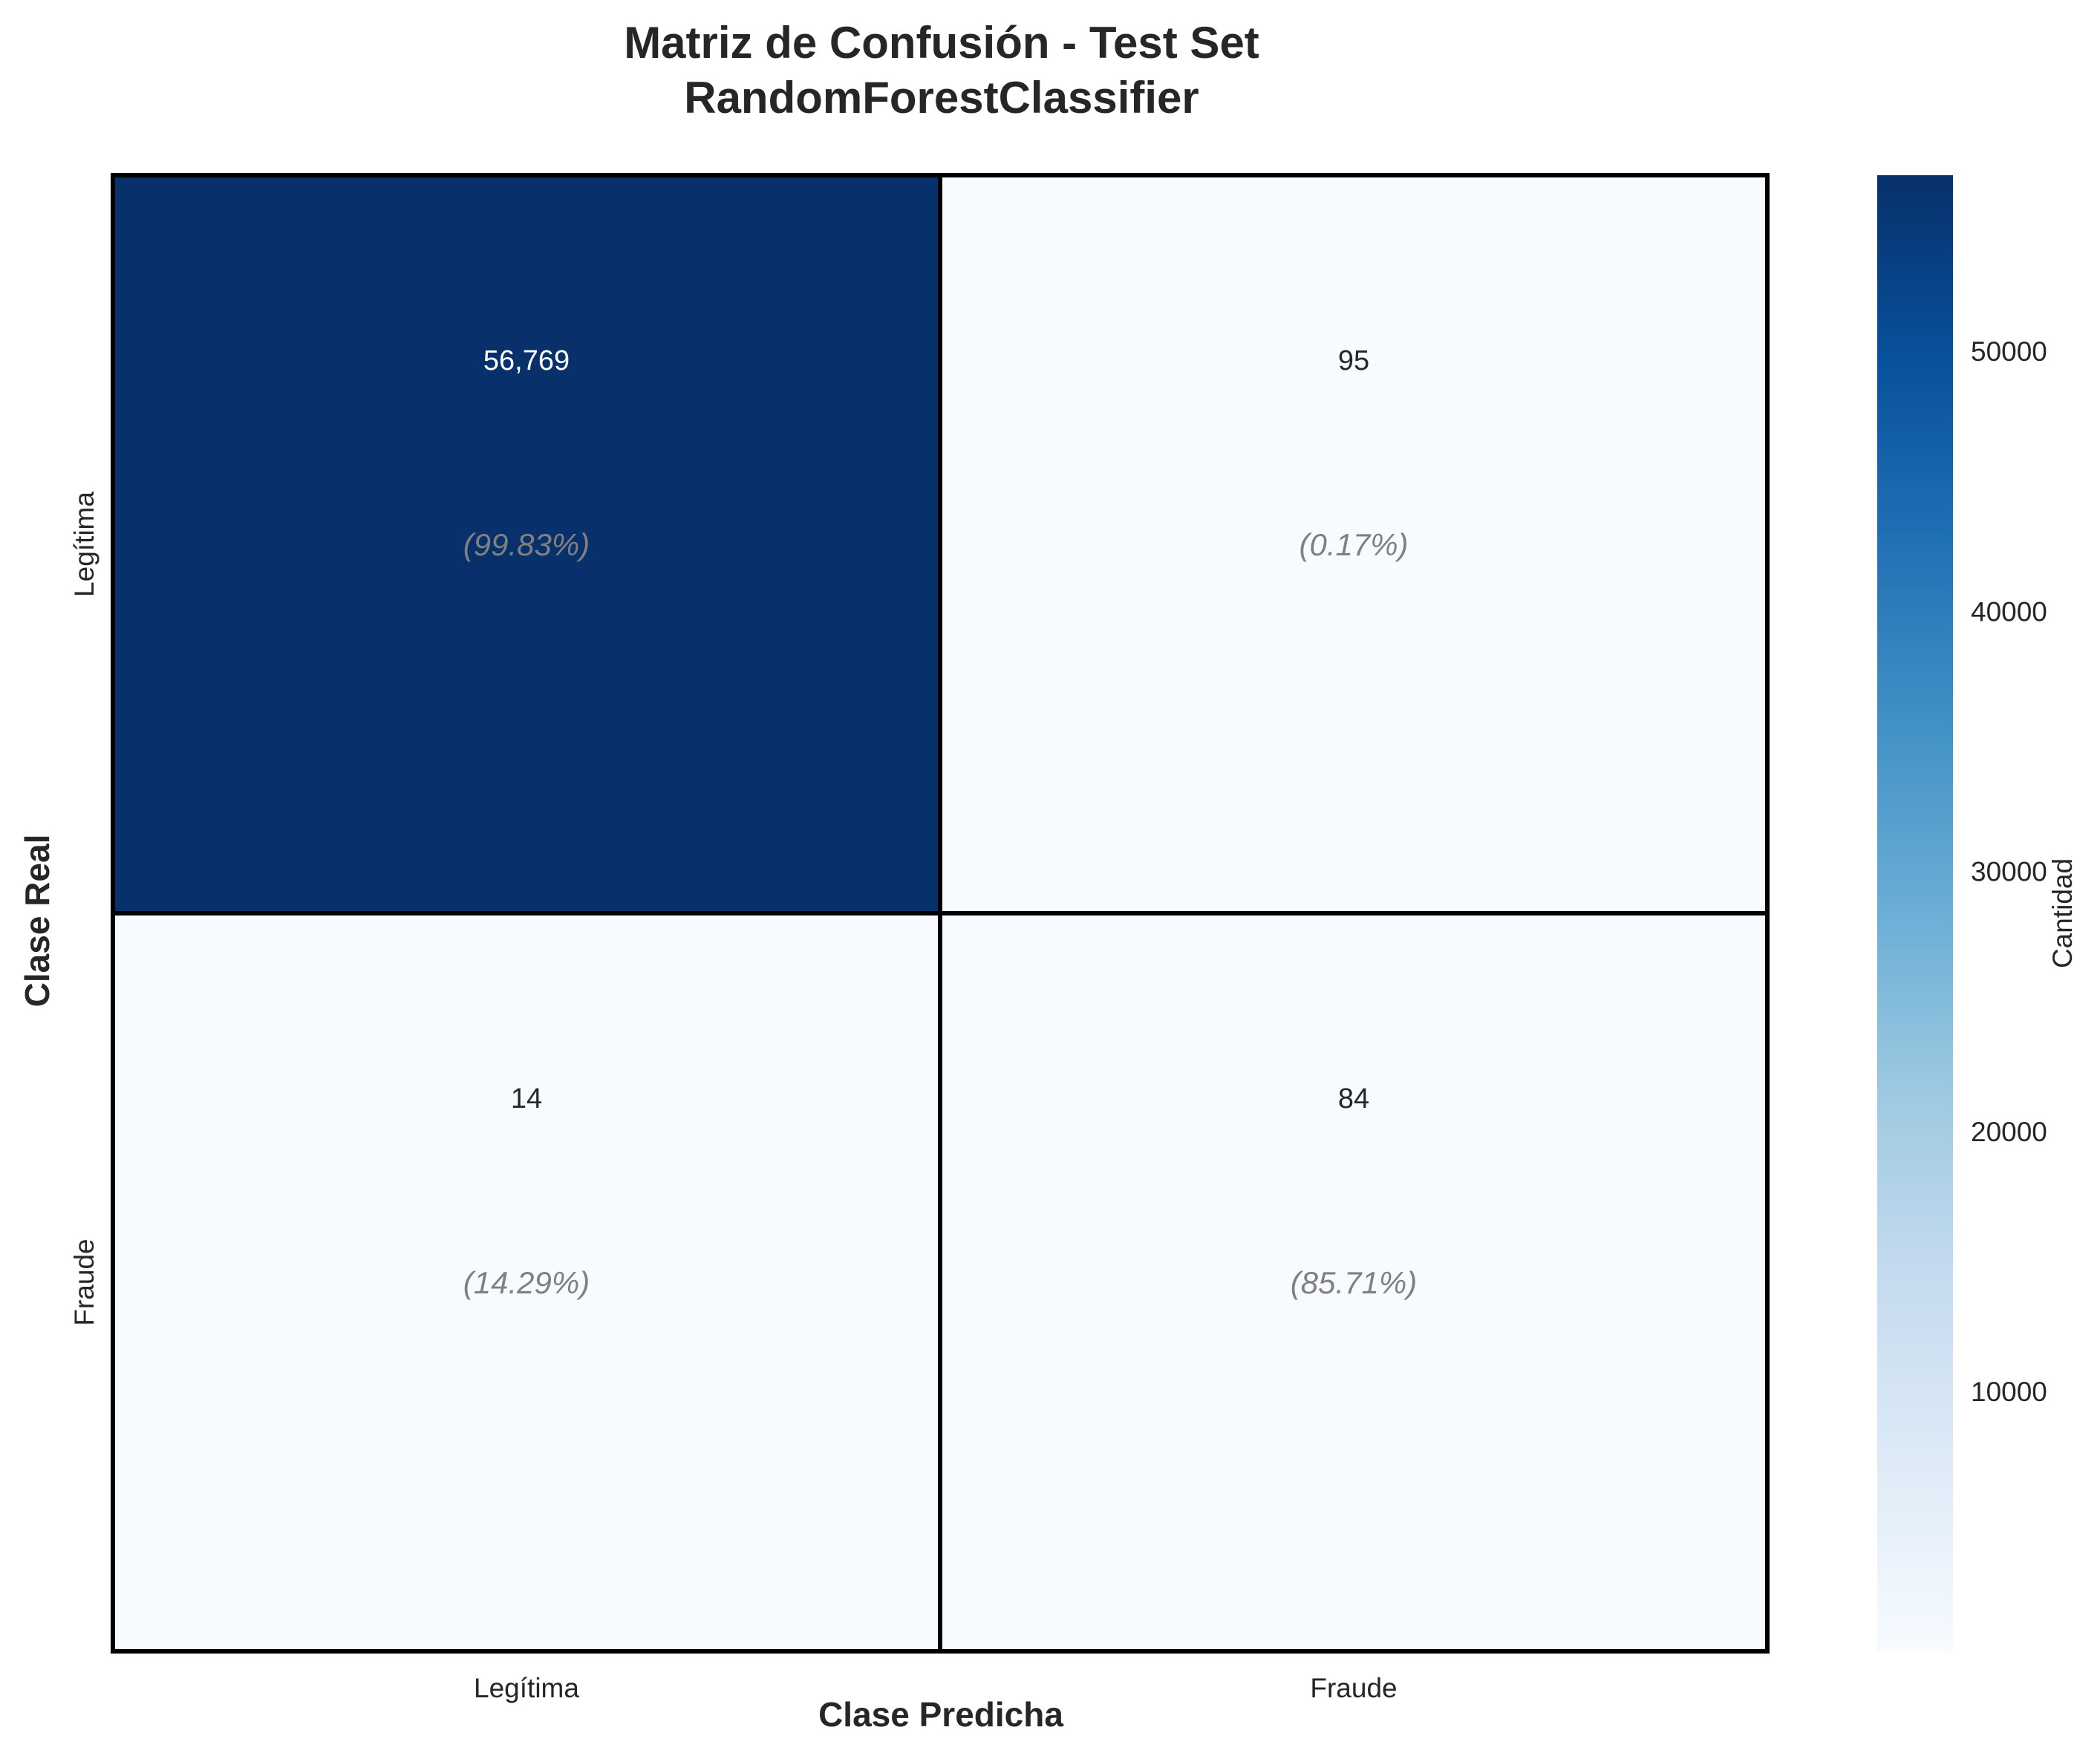 The width and height of the screenshot is (2100, 1756). What do you see at coordinates (940, 1714) in the screenshot?
I see `x-axis-label: Clase Predicha` at bounding box center [940, 1714].